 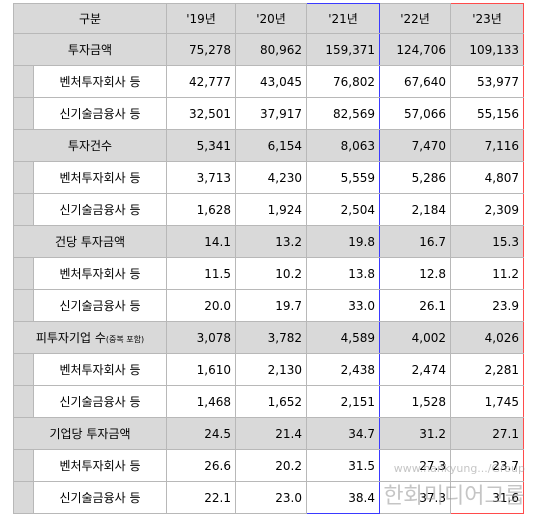 What do you see at coordinates (415, 145) in the screenshot?
I see `total-2022-cell: 7,470` at bounding box center [415, 145].